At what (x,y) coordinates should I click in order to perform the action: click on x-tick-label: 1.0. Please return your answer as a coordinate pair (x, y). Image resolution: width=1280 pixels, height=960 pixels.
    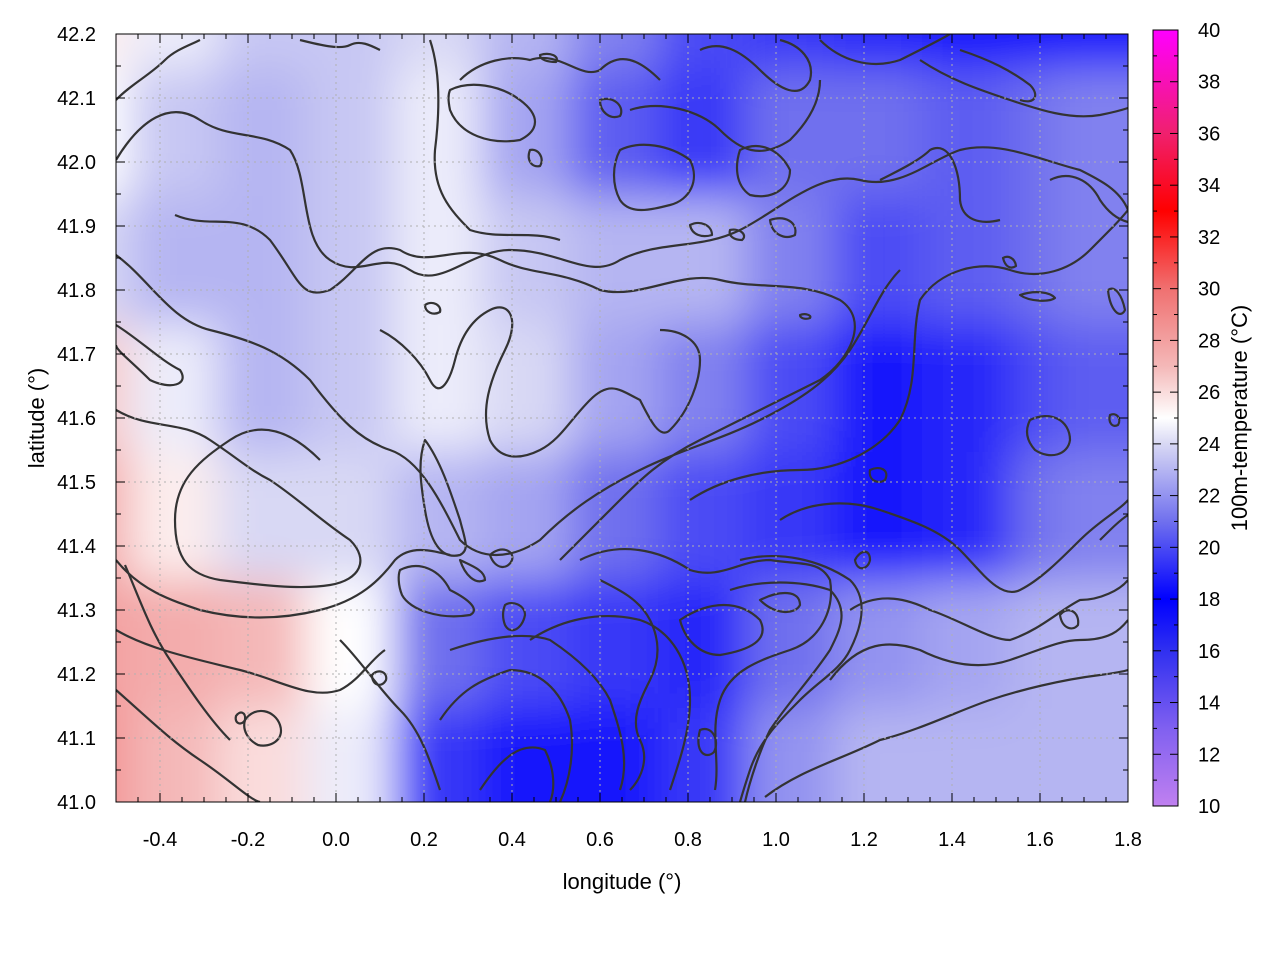
    Looking at the image, I should click on (776, 840).